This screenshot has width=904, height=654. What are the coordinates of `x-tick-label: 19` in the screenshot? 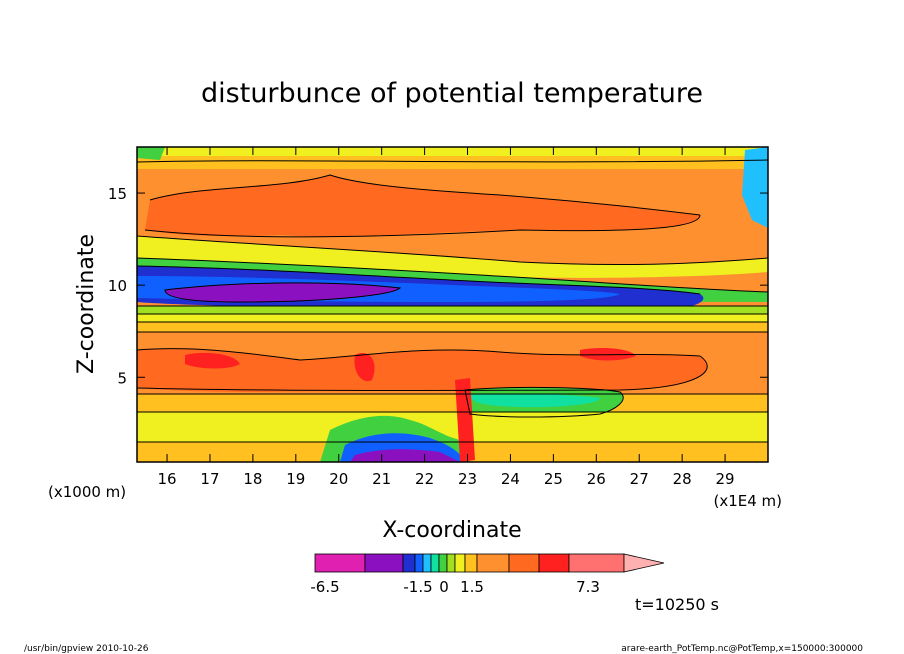 It's located at (295, 479).